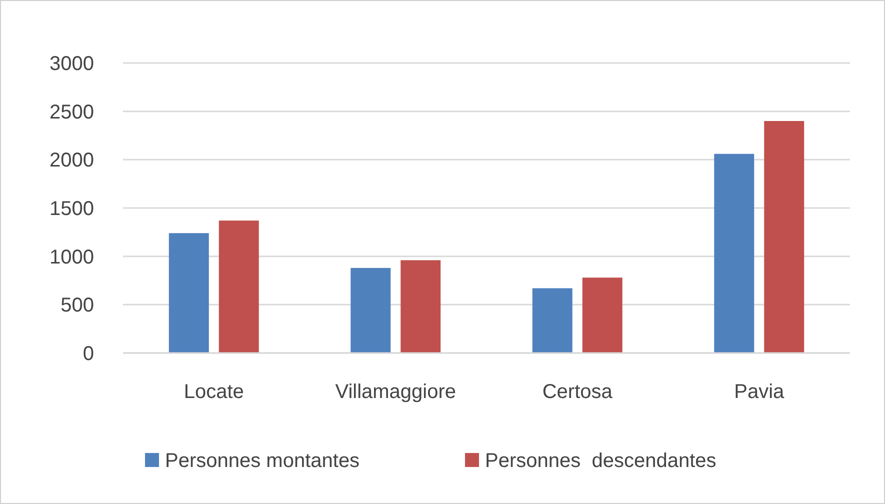 The image size is (885, 504). I want to click on legend-label: Personnes montantes, so click(262, 461).